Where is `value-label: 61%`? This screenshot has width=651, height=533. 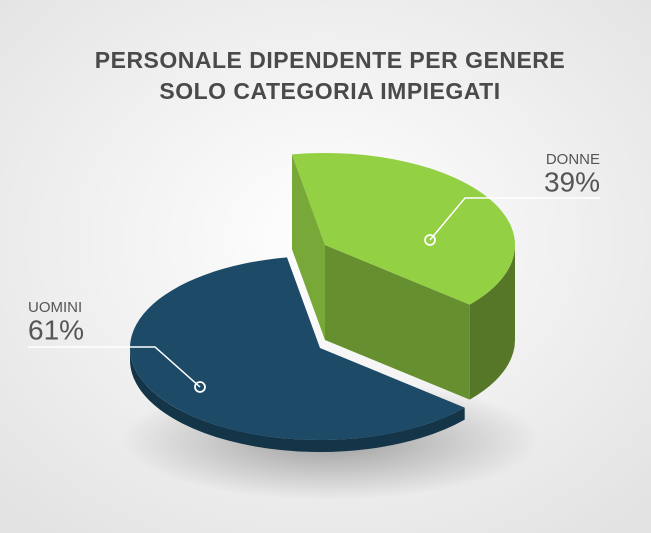
value-label: 61% is located at coordinates (56, 329).